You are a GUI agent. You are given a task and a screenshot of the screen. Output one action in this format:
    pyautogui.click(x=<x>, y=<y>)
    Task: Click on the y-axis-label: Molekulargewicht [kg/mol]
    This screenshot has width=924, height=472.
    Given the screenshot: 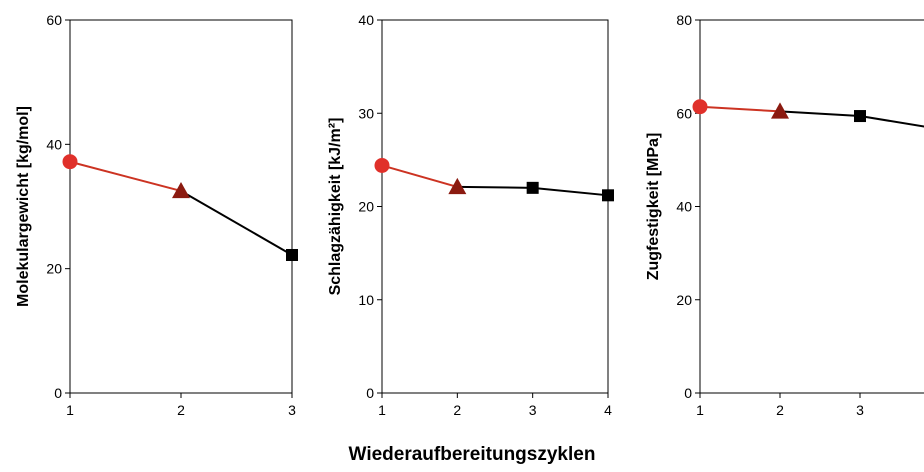 What is the action you would take?
    pyautogui.click(x=23, y=206)
    